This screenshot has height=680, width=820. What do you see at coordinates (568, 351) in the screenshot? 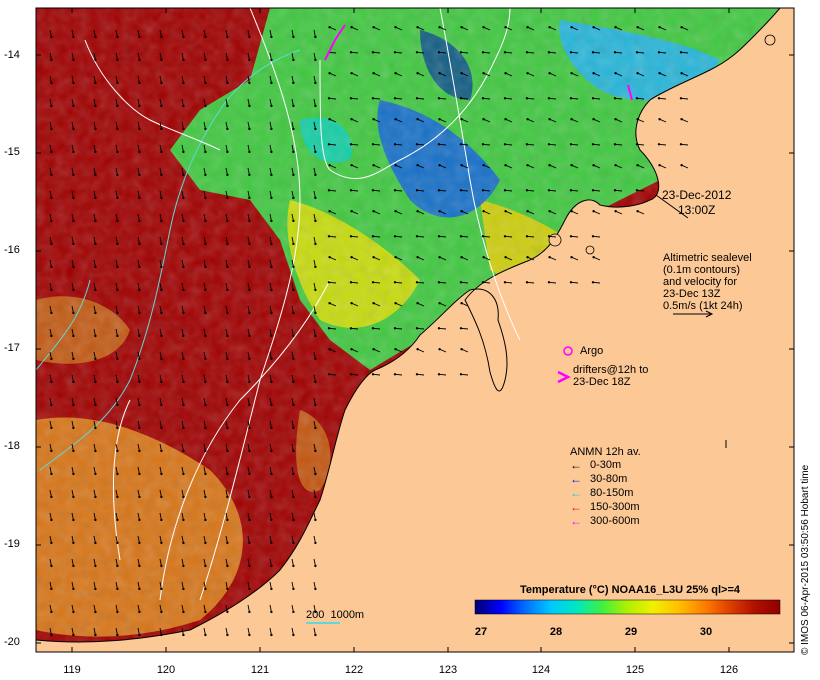
I see `argo-marker` at bounding box center [568, 351].